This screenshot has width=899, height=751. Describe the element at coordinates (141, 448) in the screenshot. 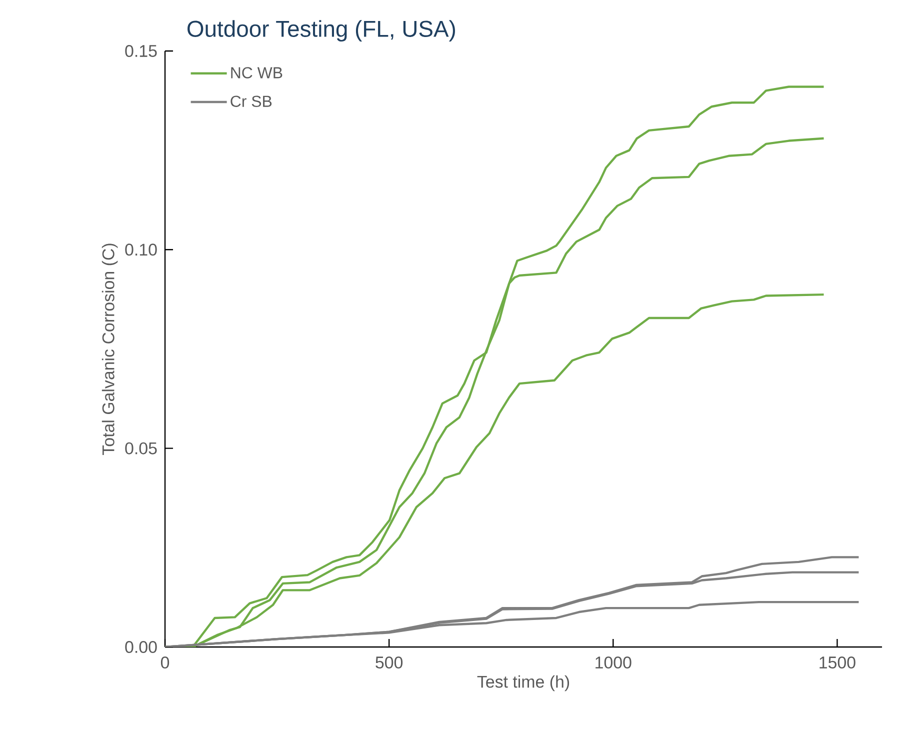

I see `y-tick-label: 0.05` at that location.